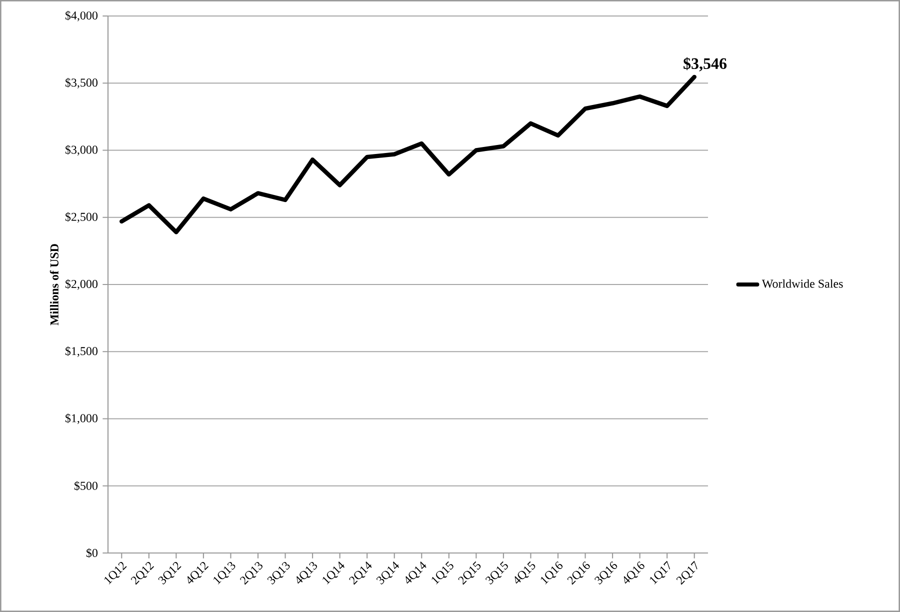 The image size is (900, 612). What do you see at coordinates (802, 283) in the screenshot?
I see `legend-label: Worldwide Sales` at bounding box center [802, 283].